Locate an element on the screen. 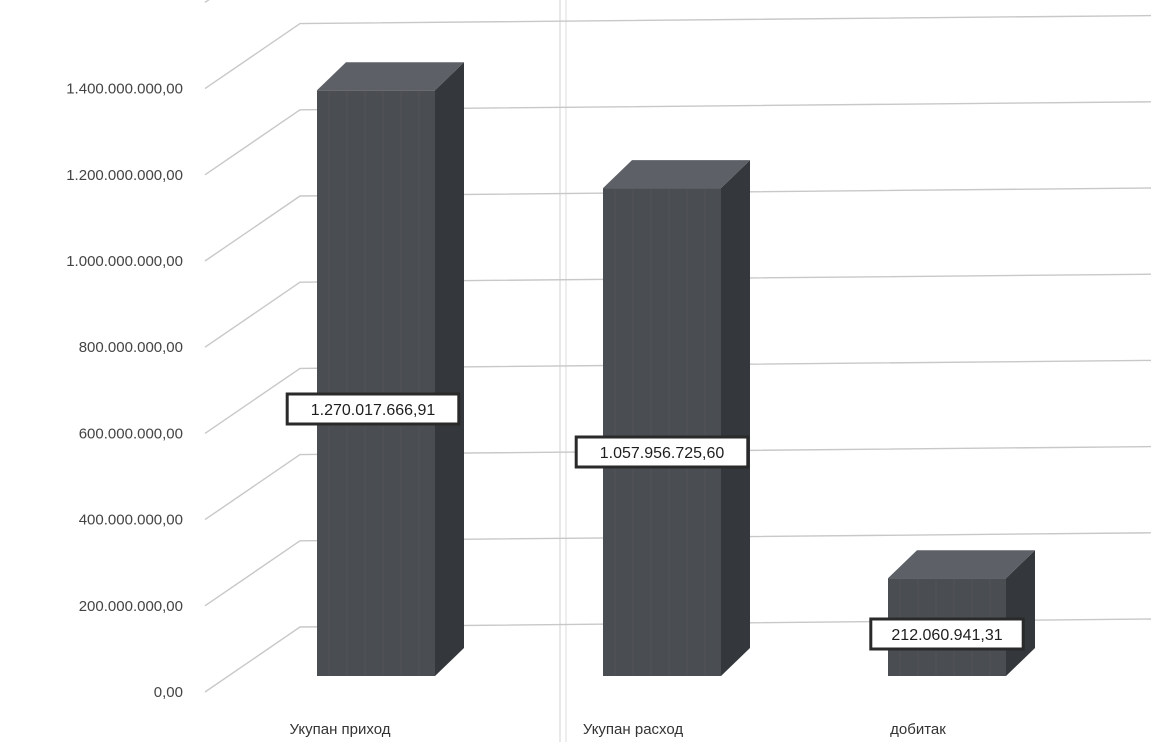 The width and height of the screenshot is (1151, 742). y-tick-label: 0,00 is located at coordinates (168, 692).